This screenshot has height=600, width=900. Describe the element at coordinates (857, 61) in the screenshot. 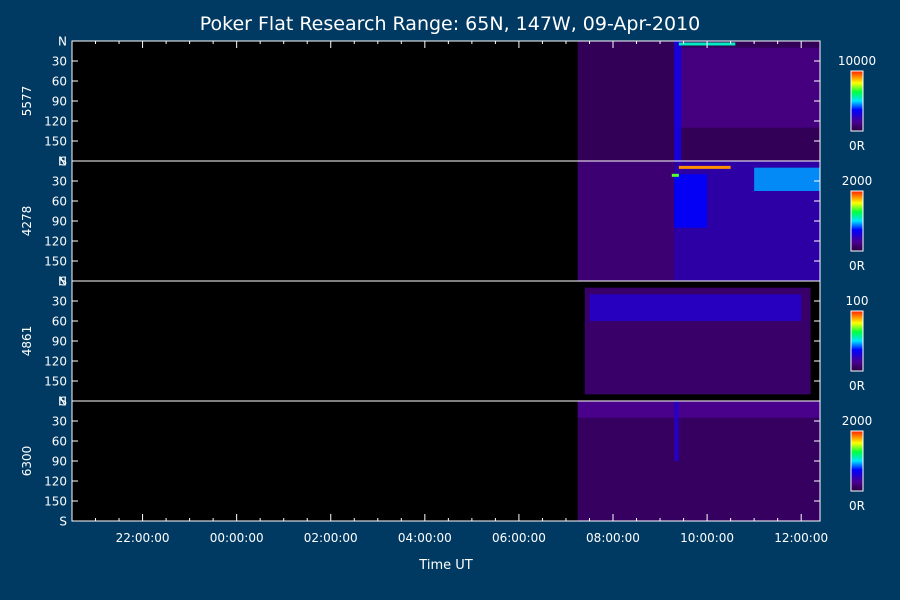

I see `colorbar-max: 10000` at that location.